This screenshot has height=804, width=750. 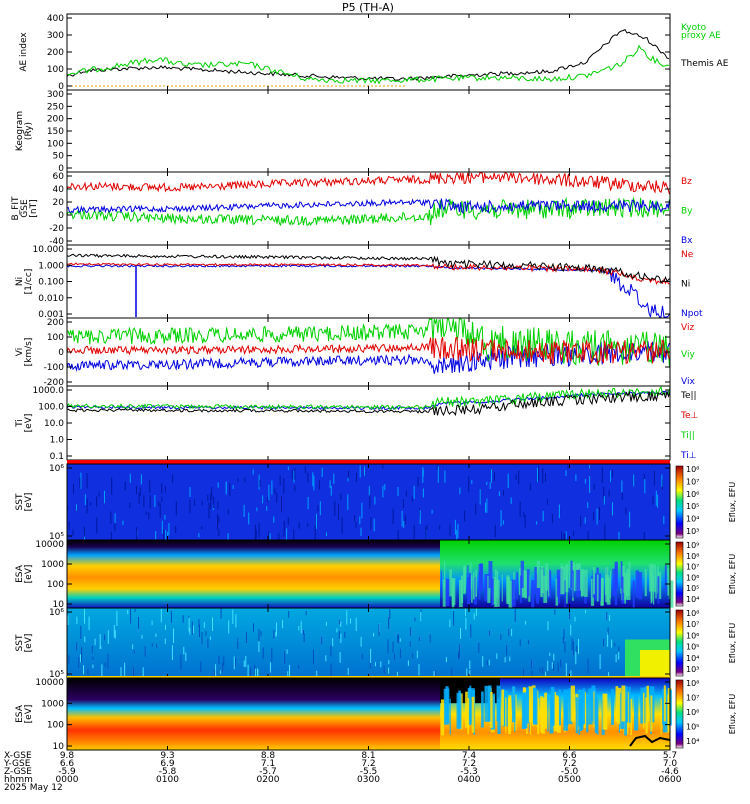 What do you see at coordinates (55, 338) in the screenshot?
I see `y-tick-label: 100` at bounding box center [55, 338].